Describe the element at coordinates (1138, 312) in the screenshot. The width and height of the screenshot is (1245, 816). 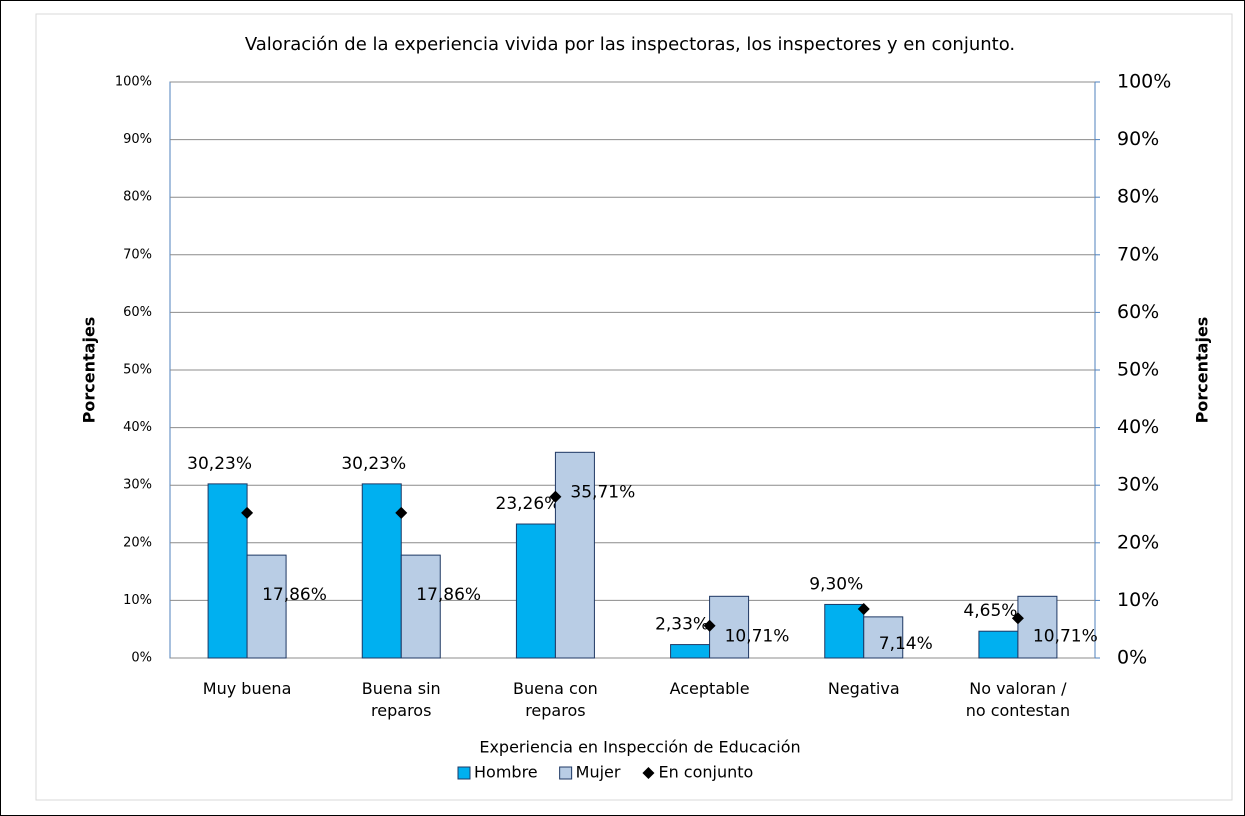
I see `y2-tick-label: 60%` at that location.